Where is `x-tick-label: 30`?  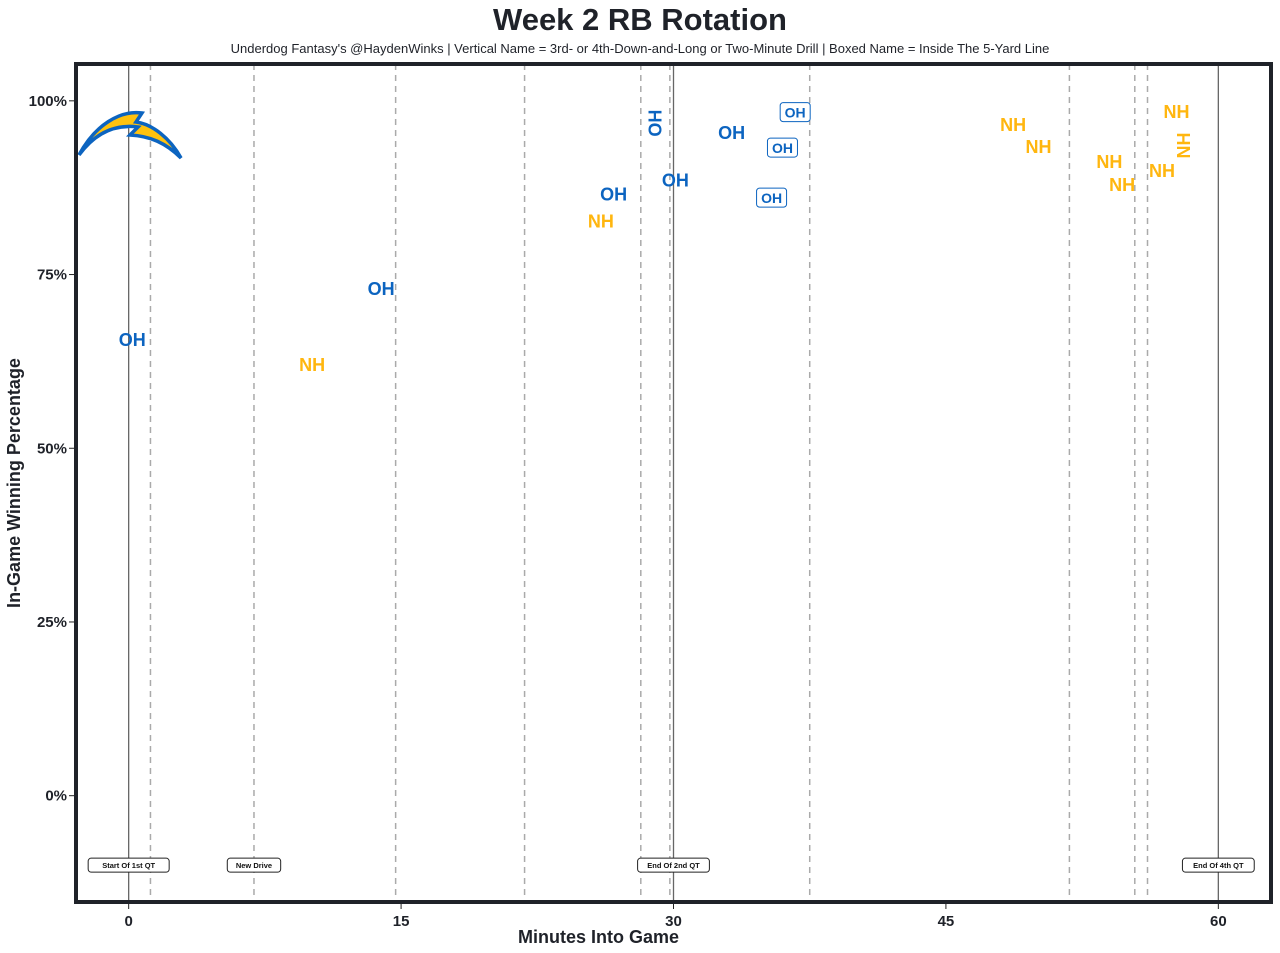
x-tick-label: 30 is located at coordinates (673, 921).